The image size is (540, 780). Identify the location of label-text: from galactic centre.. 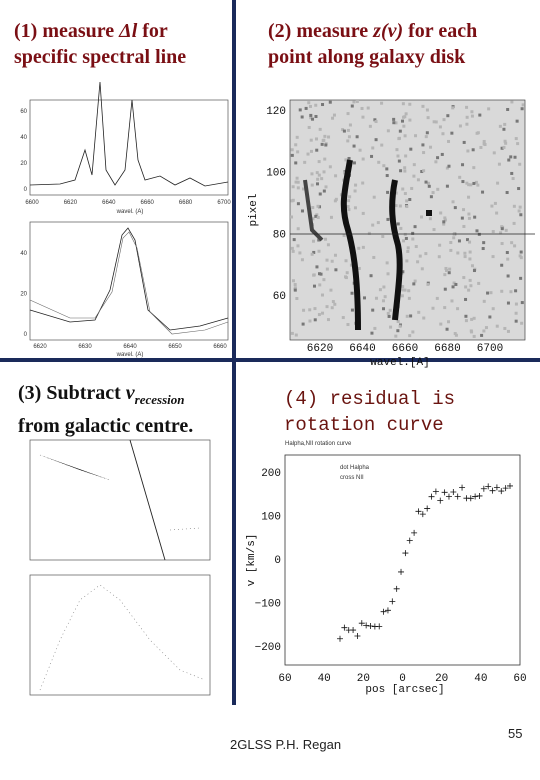
(106, 426).